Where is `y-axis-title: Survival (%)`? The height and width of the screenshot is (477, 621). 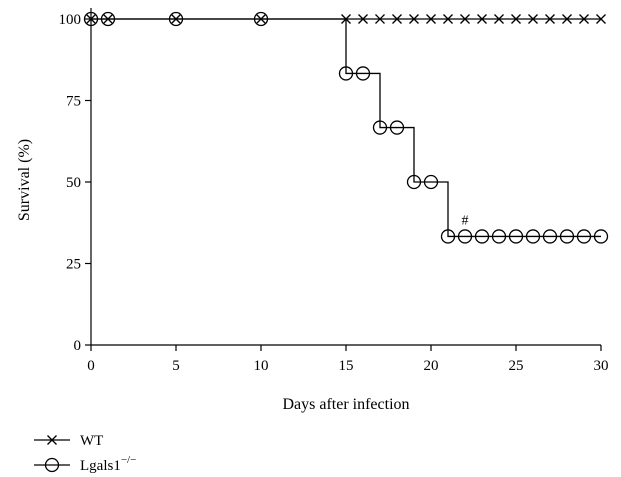
y-axis-title: Survival (%) is located at coordinates (24, 180).